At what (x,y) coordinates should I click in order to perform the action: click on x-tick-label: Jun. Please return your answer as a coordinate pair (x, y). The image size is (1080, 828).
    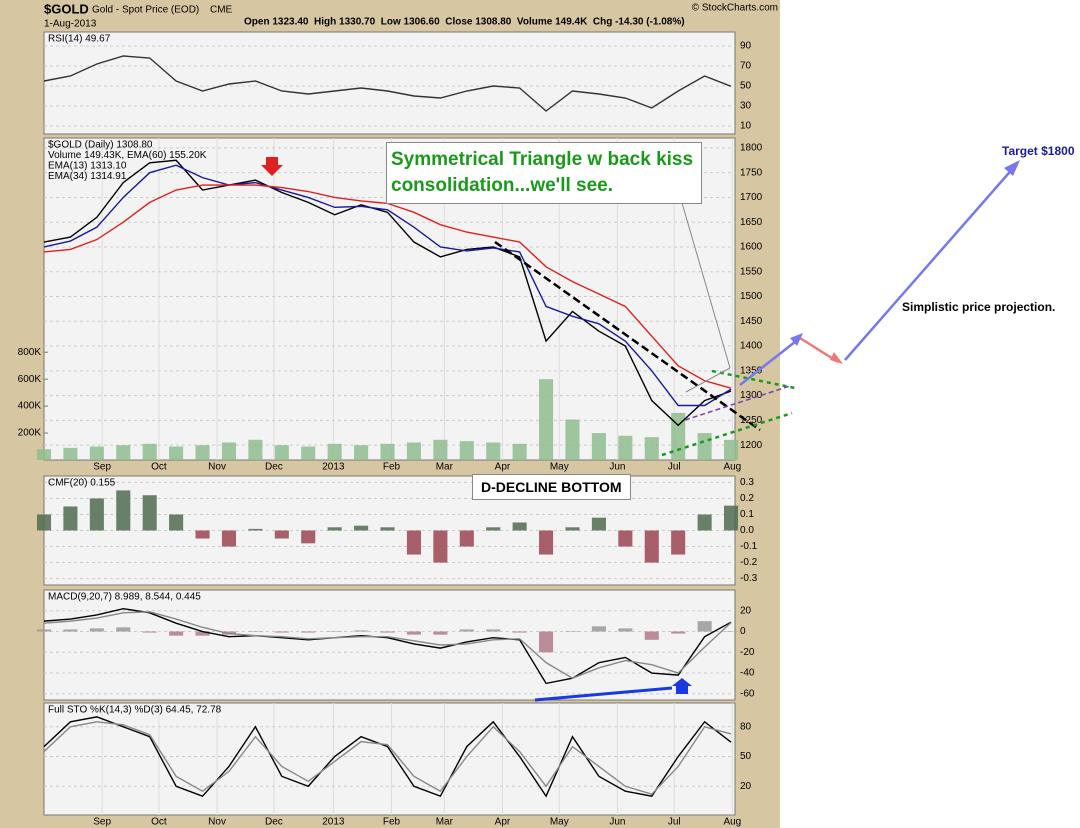
    Looking at the image, I should click on (617, 467).